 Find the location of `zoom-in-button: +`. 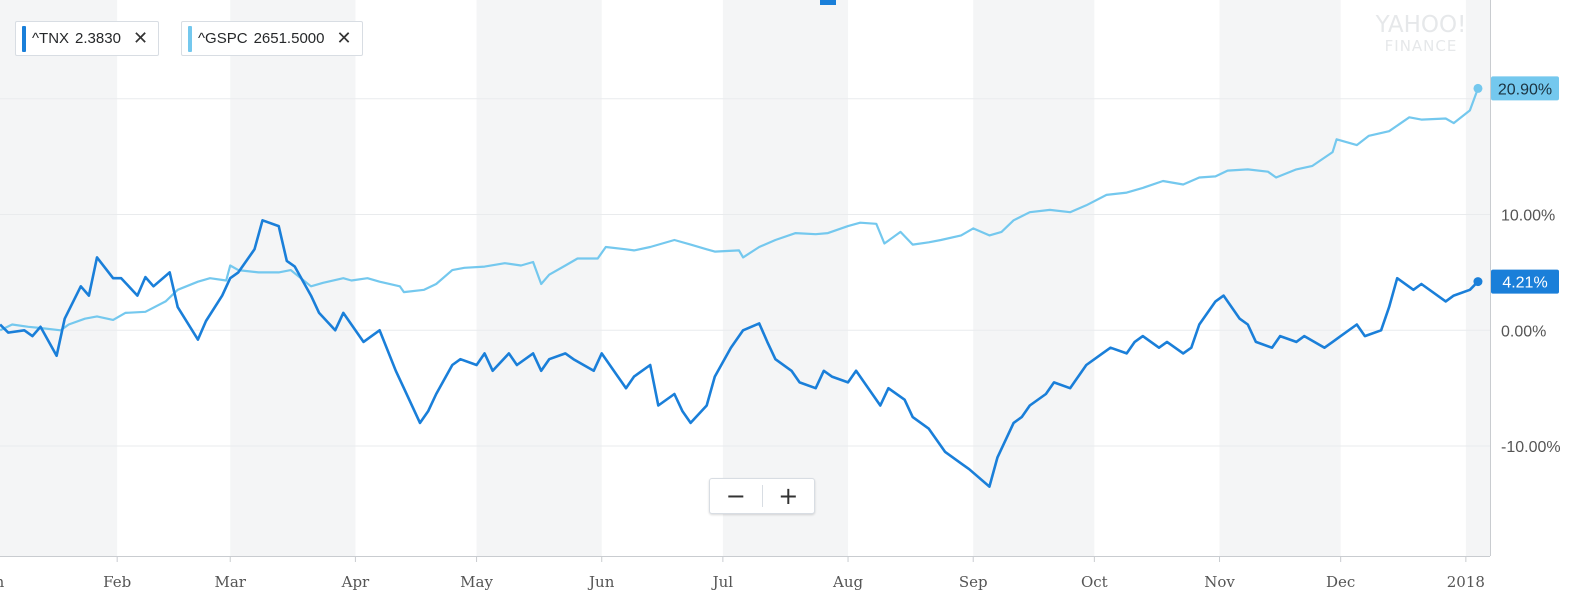

zoom-in-button: + is located at coordinates (788, 496).